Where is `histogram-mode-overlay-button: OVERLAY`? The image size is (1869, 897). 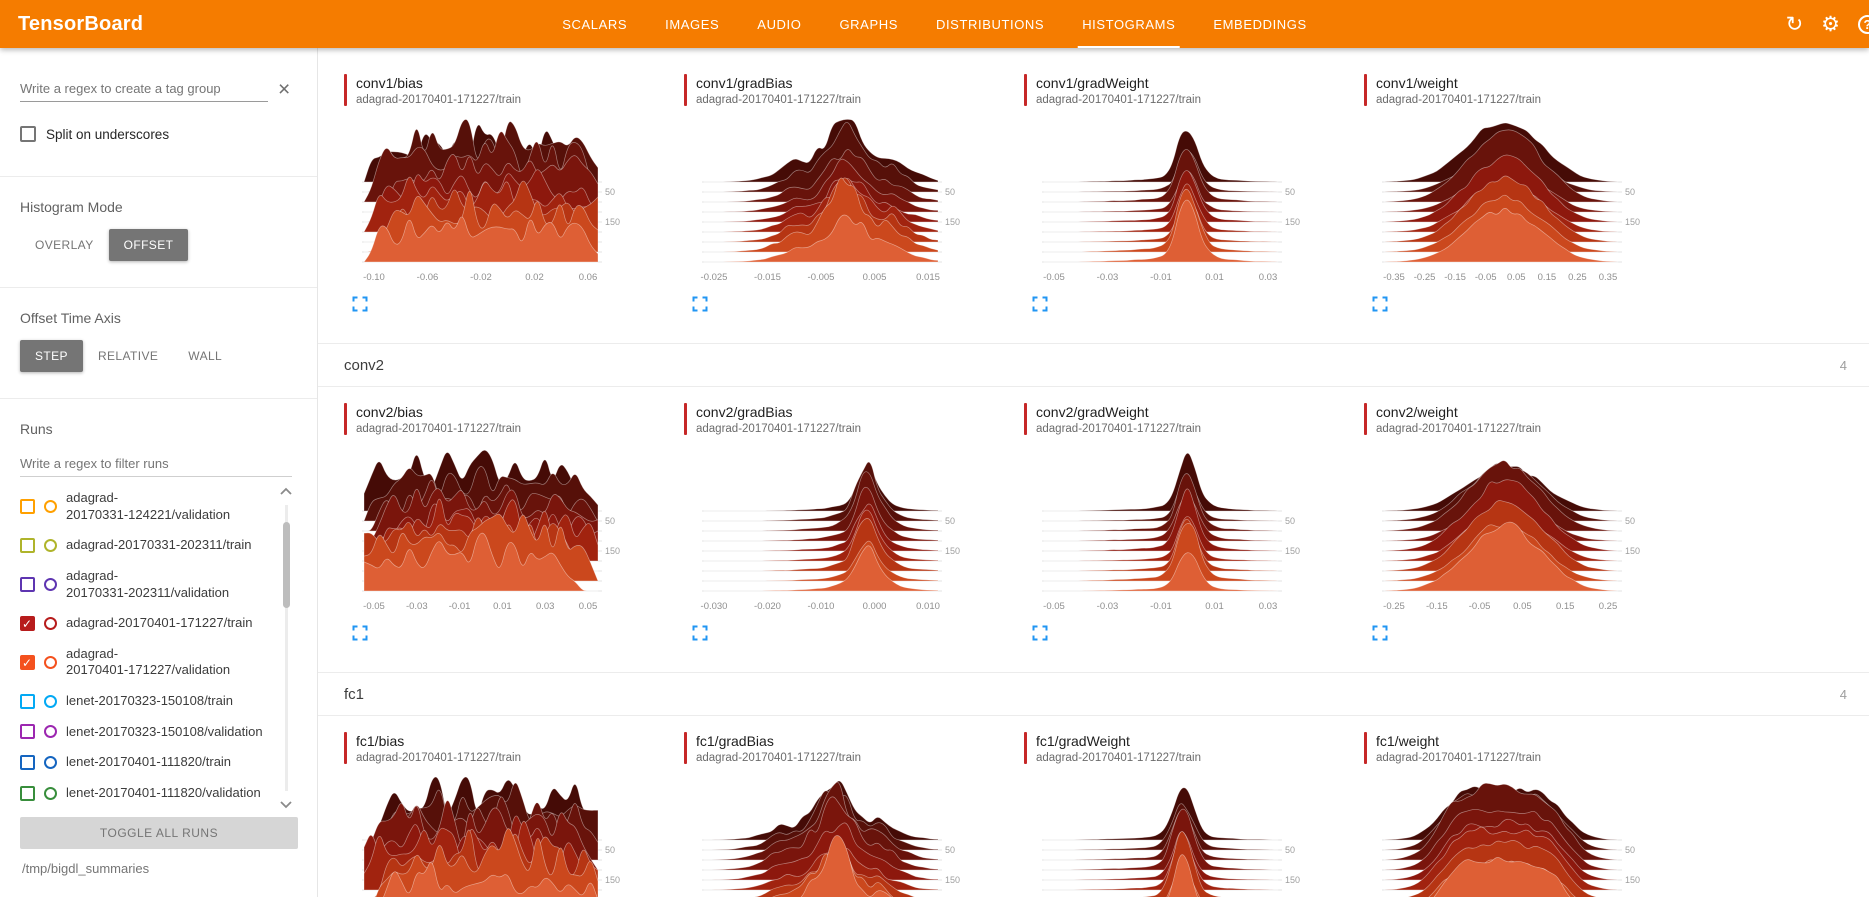 histogram-mode-overlay-button: OVERLAY is located at coordinates (64, 245).